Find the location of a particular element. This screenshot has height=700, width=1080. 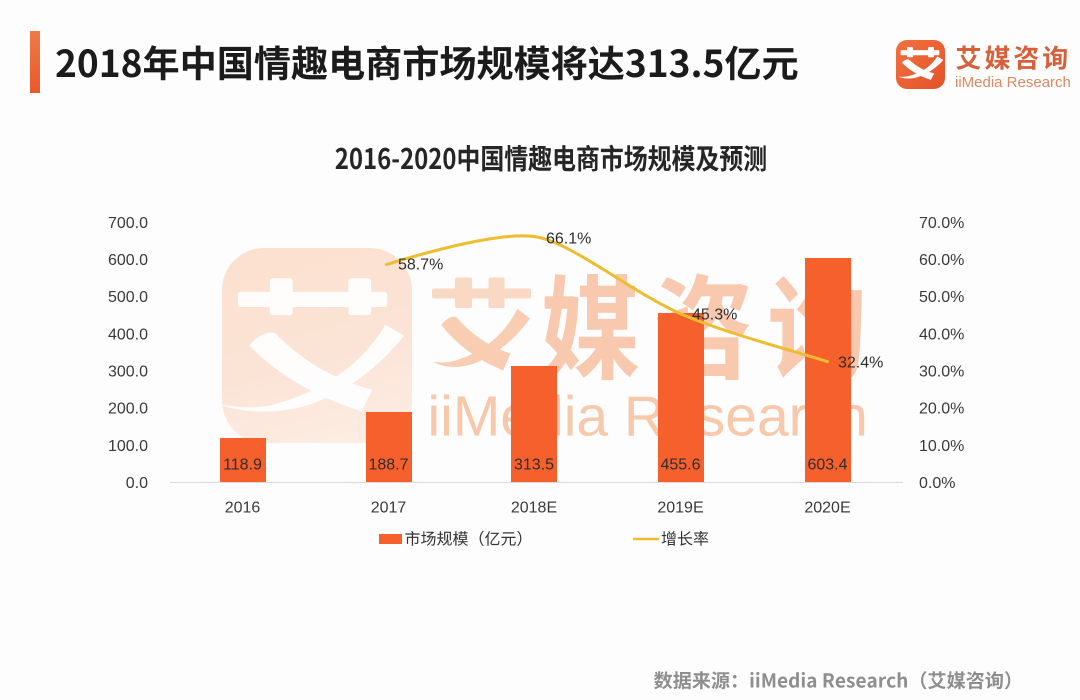

svg-text: 500.0 is located at coordinates (128, 297).